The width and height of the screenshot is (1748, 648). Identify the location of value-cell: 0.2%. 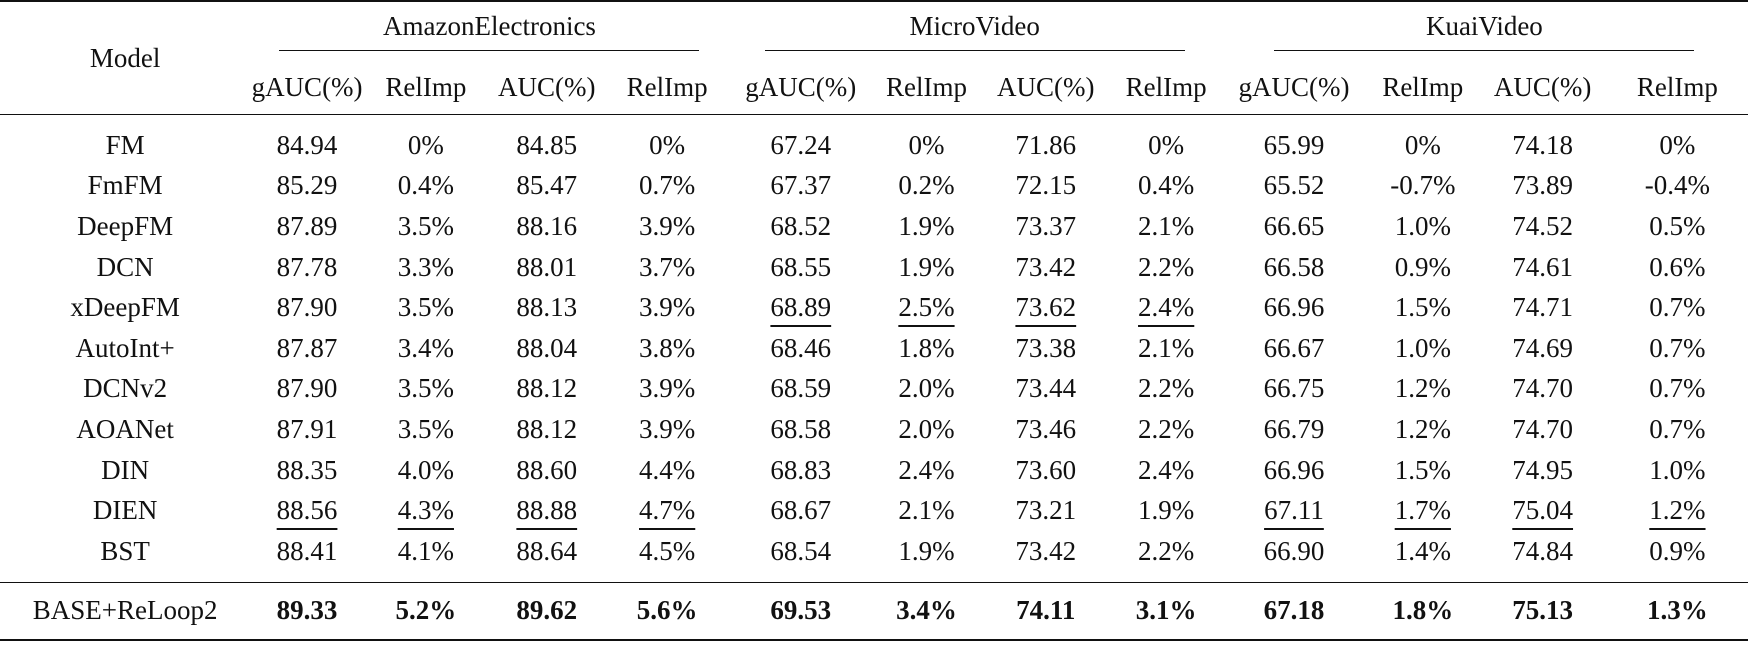
(926, 186).